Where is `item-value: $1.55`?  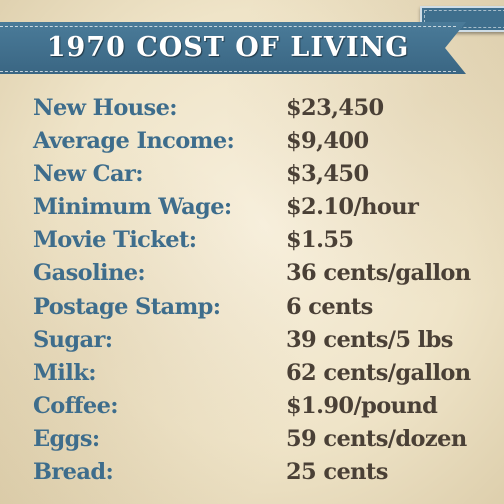
item-value: $1.55 is located at coordinates (320, 240).